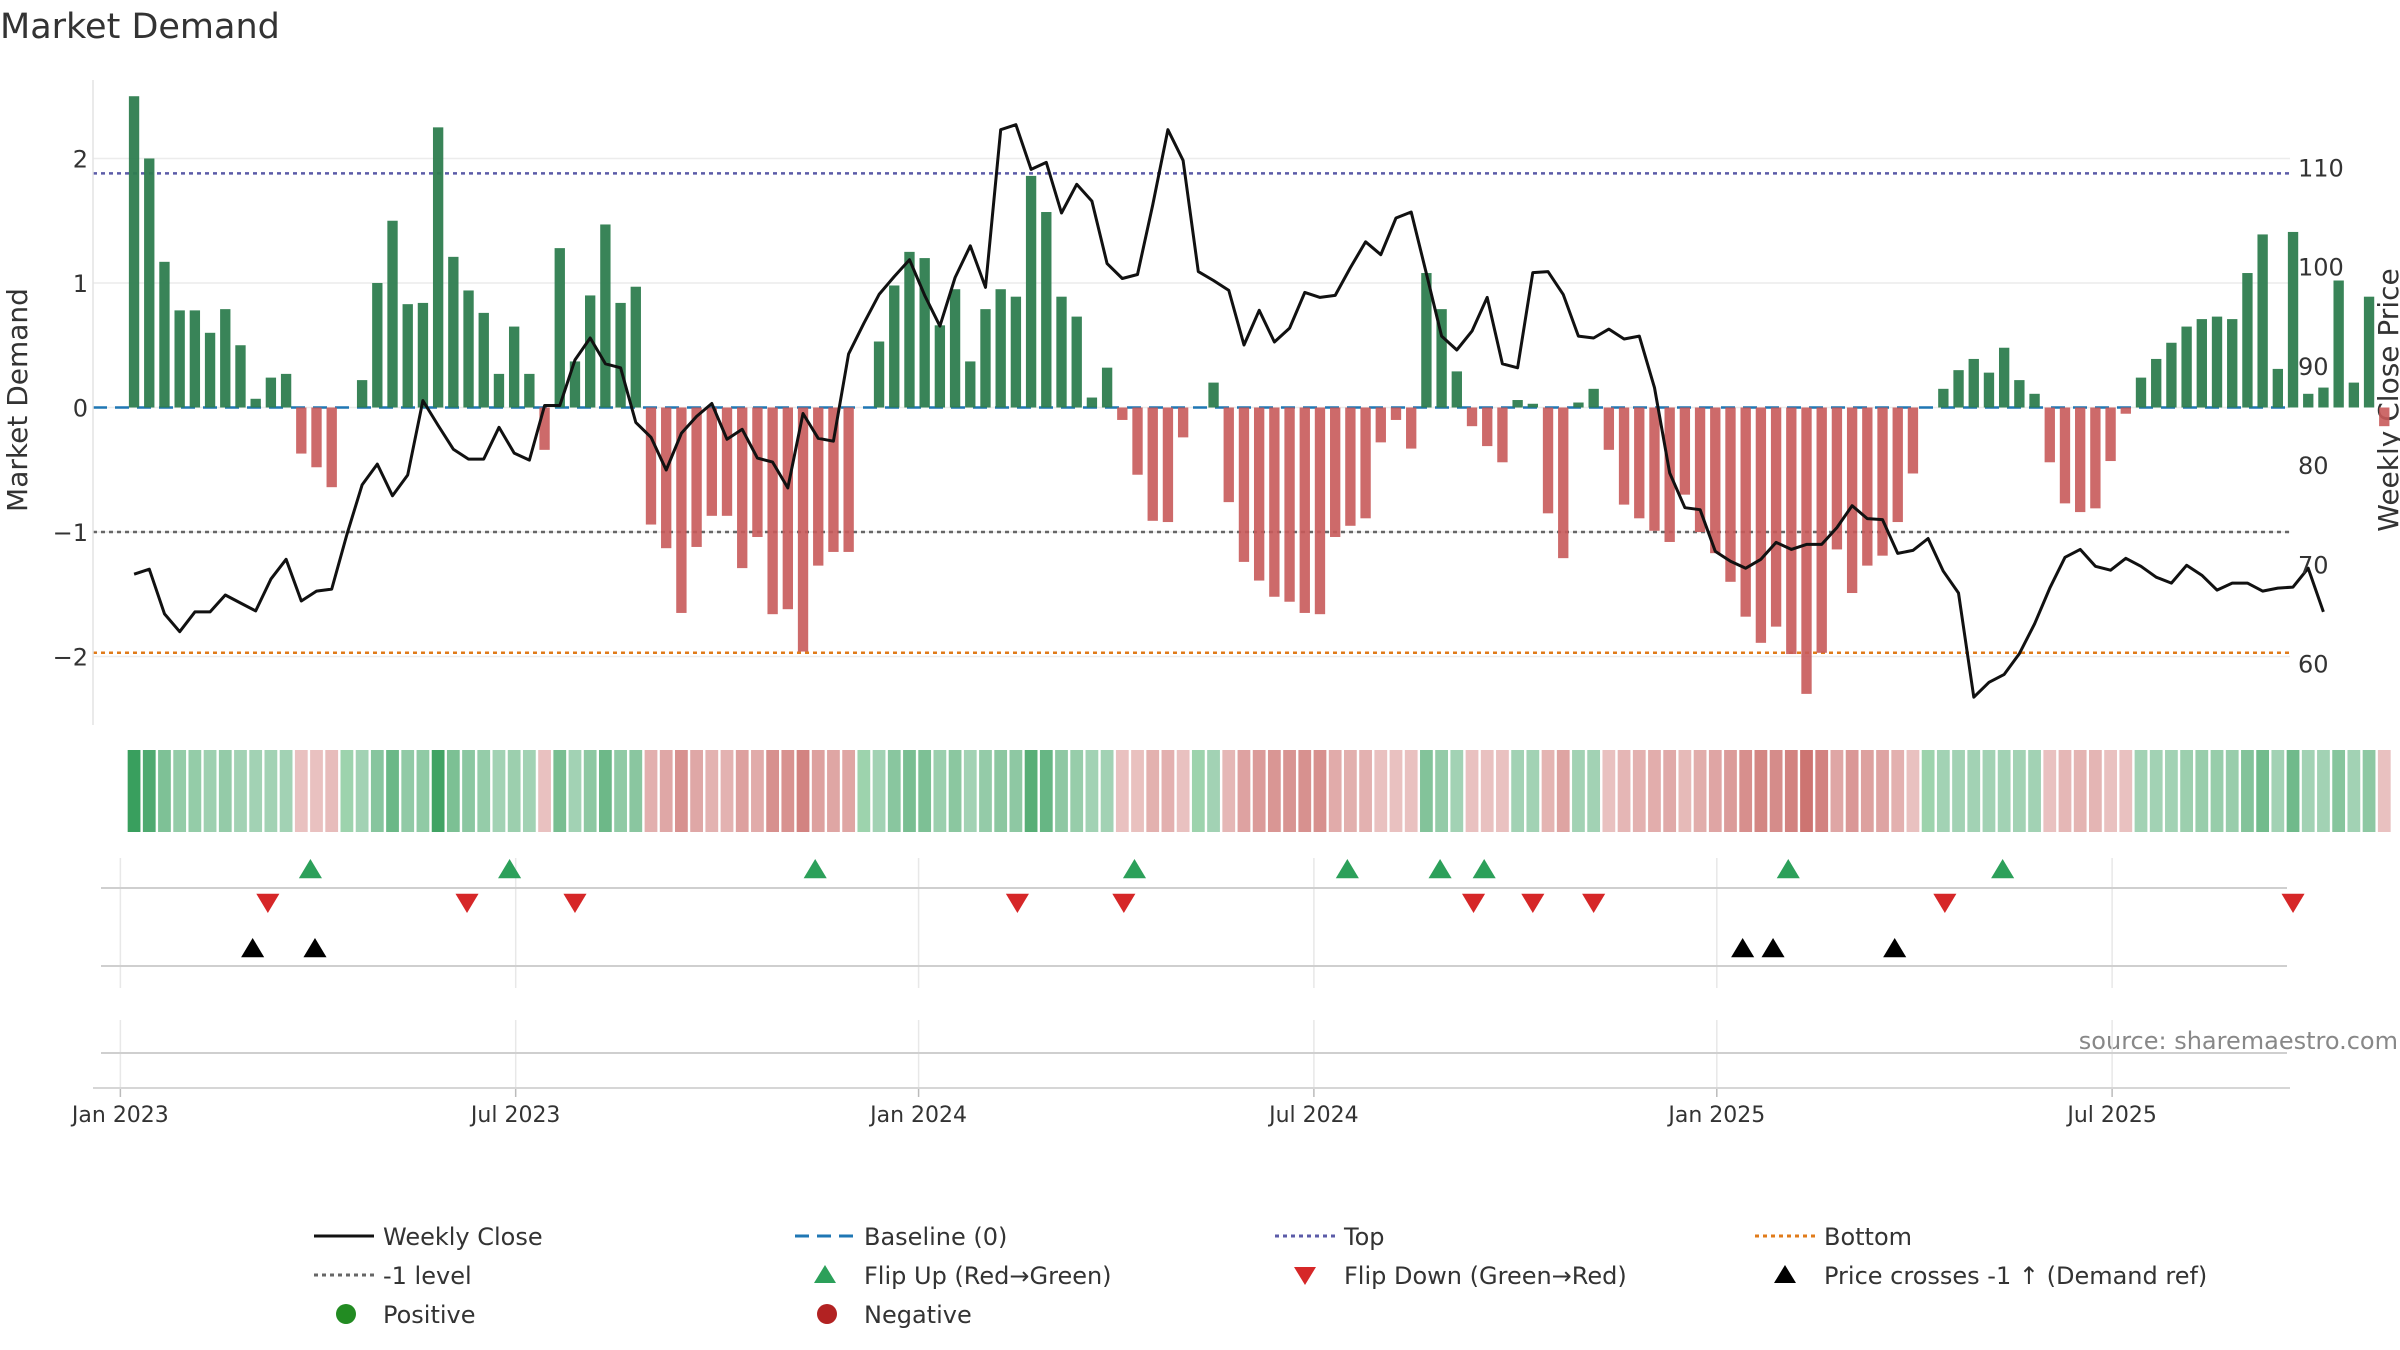 This screenshot has height=1350, width=2400. I want to click on legend-swatch-triangle-up, so click(1785, 1274).